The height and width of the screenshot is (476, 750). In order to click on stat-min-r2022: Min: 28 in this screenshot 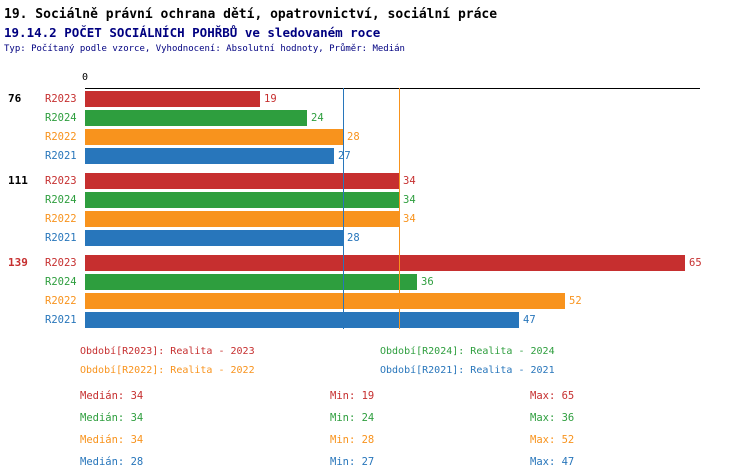, I will do `click(352, 440)`.